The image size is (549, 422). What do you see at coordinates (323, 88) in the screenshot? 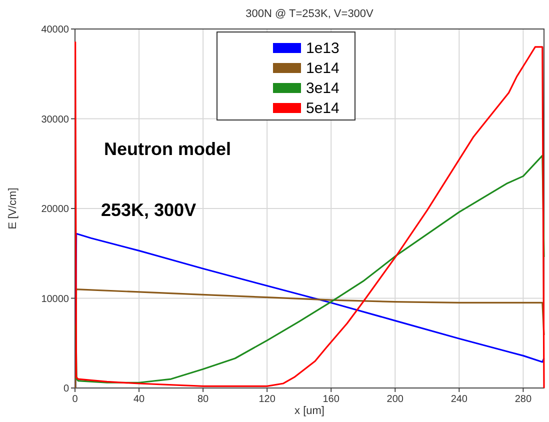
I see `legend-label: 3e14` at bounding box center [323, 88].